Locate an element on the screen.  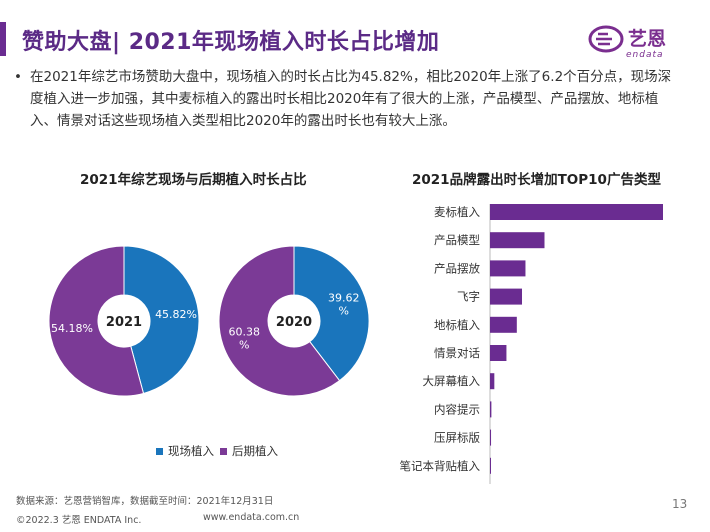
bar-category-label-3: 产品摆放 is located at coordinates (457, 268).